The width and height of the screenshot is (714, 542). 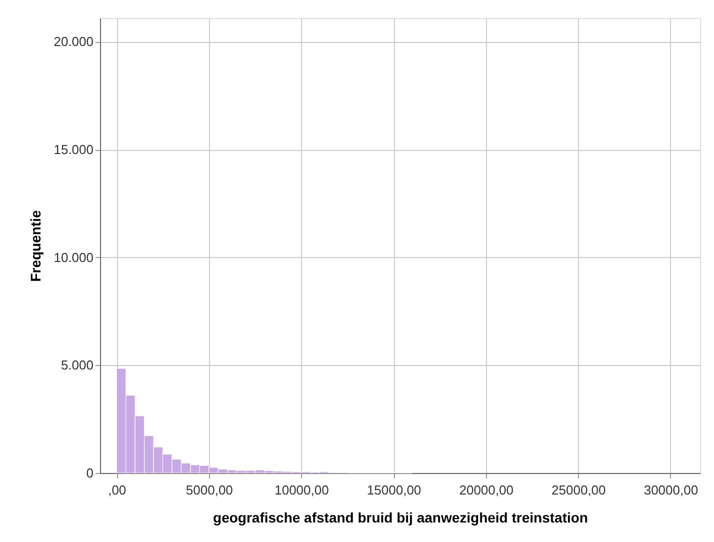 I want to click on x-axis-title: geografische afstand bruid bij aanwezigheid treinstation, so click(x=400, y=518).